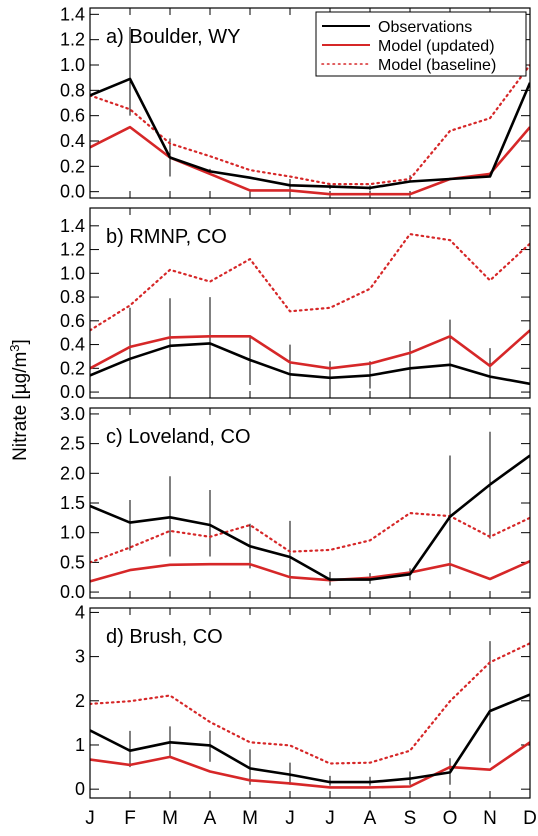  What do you see at coordinates (80, 612) in the screenshot?
I see `y-tick-label: 4` at bounding box center [80, 612].